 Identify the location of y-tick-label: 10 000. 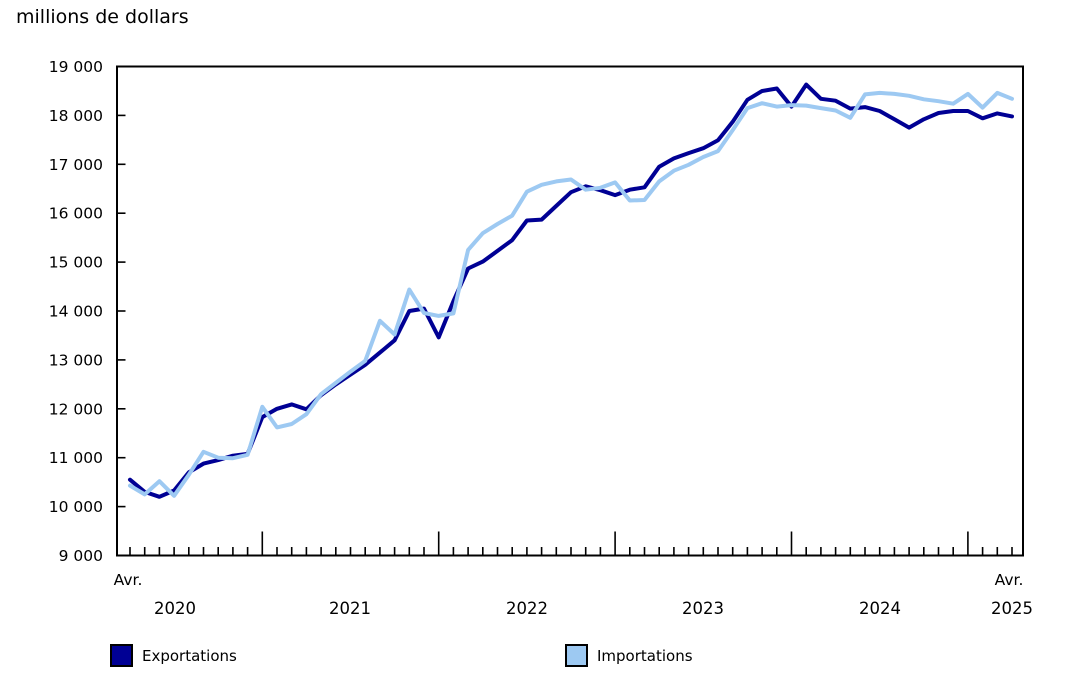
(76, 507).